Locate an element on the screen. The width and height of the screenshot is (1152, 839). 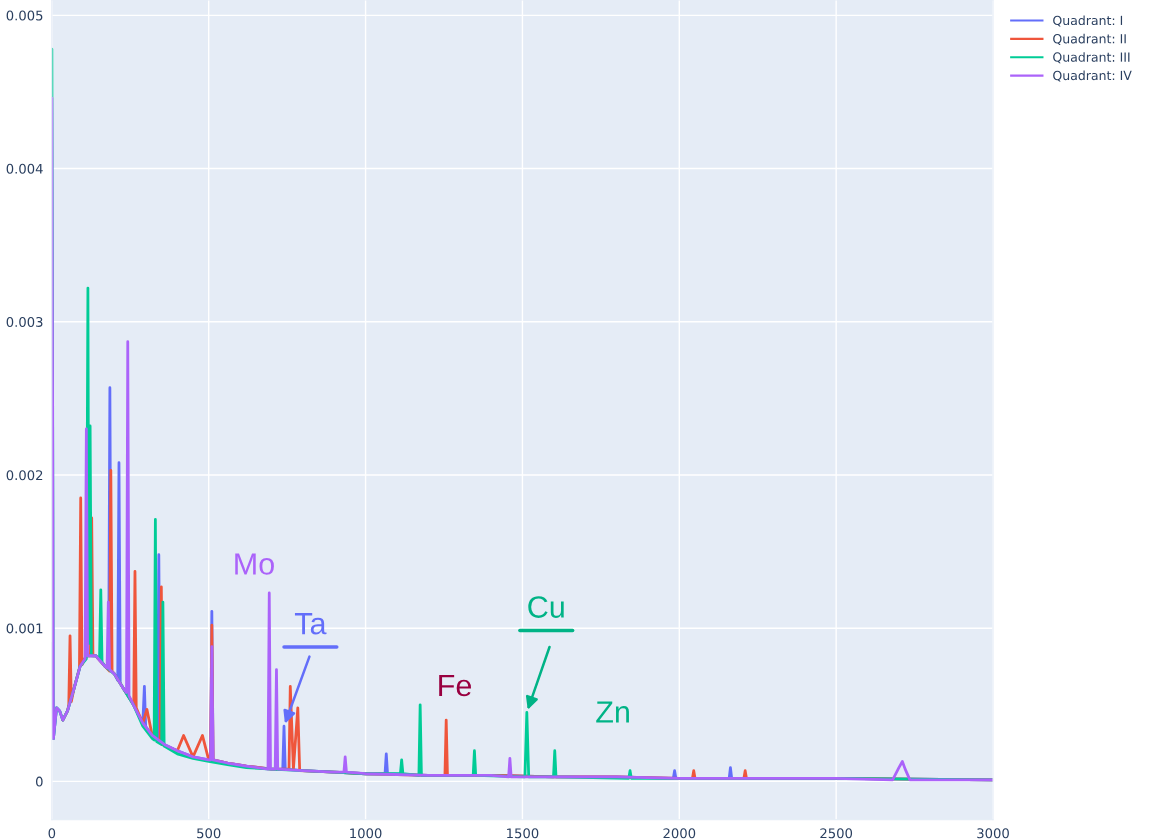
x-tick-label: 2500 is located at coordinates (836, 833).